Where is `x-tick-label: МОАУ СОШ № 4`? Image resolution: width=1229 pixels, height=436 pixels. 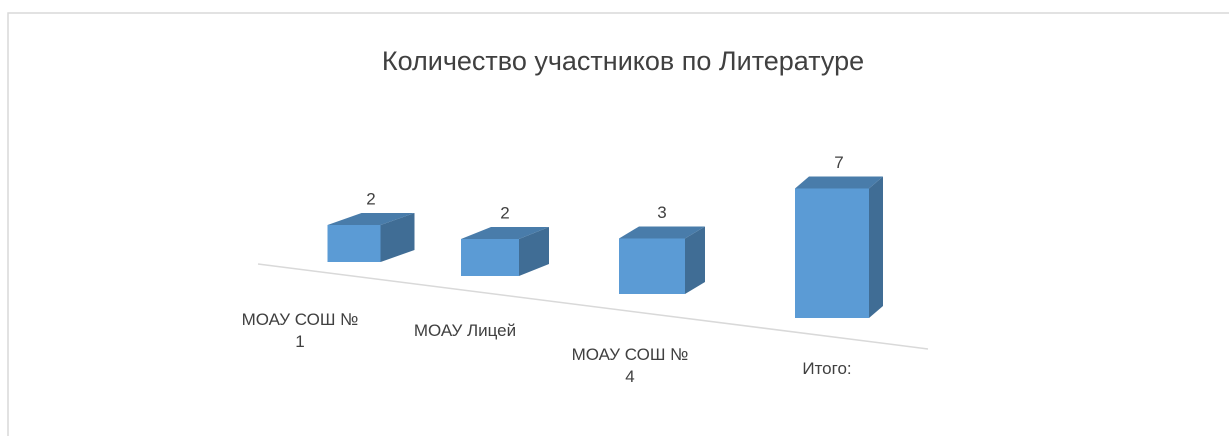 x-tick-label: МОАУ СОШ № 4 is located at coordinates (630, 365).